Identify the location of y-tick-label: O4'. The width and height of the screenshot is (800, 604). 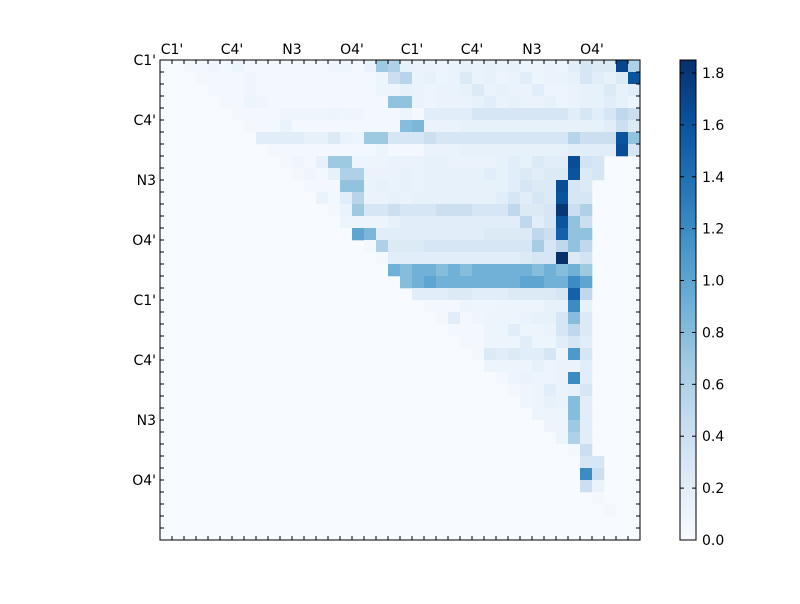
(144, 241).